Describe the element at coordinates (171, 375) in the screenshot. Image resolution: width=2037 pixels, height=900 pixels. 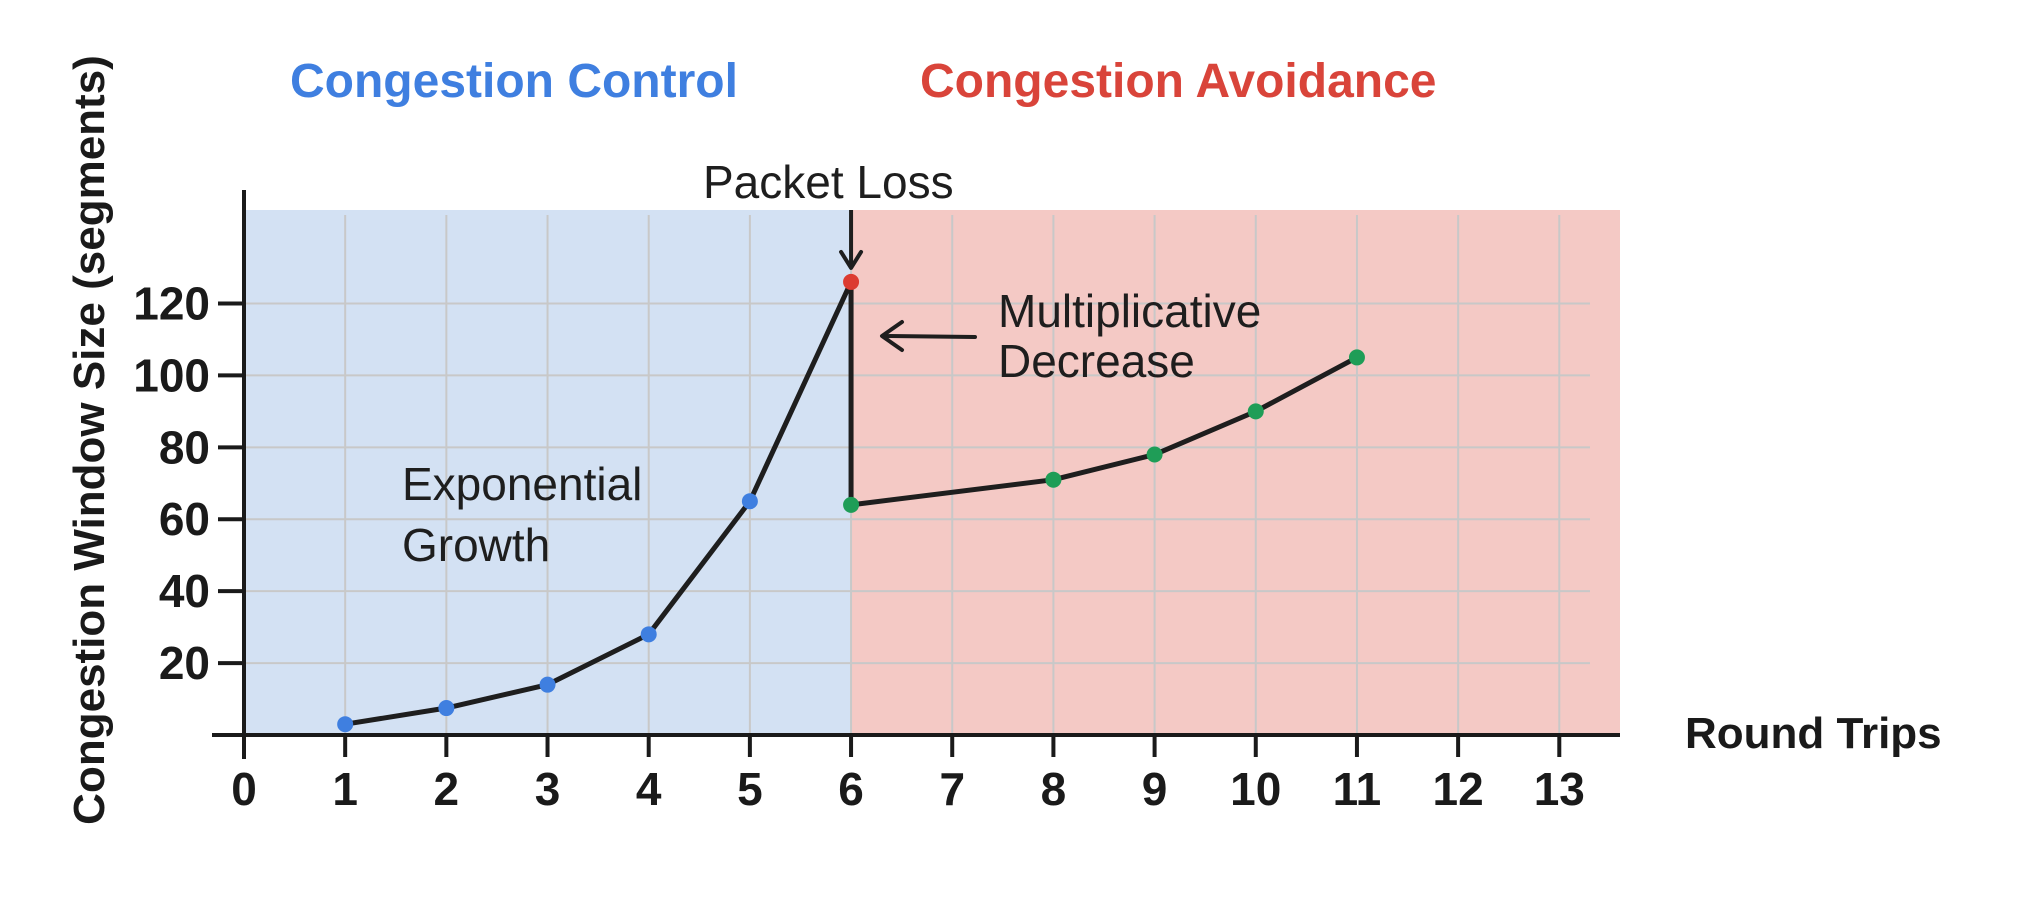
I see `y-tick-label-100: 100` at that location.